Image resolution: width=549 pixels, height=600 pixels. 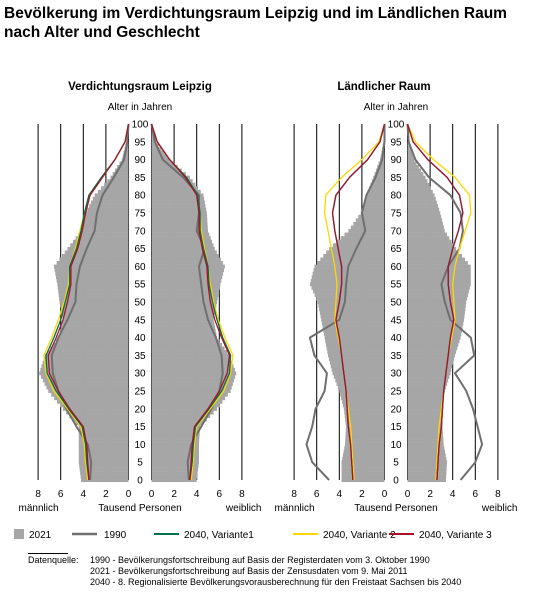 I want to click on panel2-age-tick-label: 20, so click(x=396, y=409).